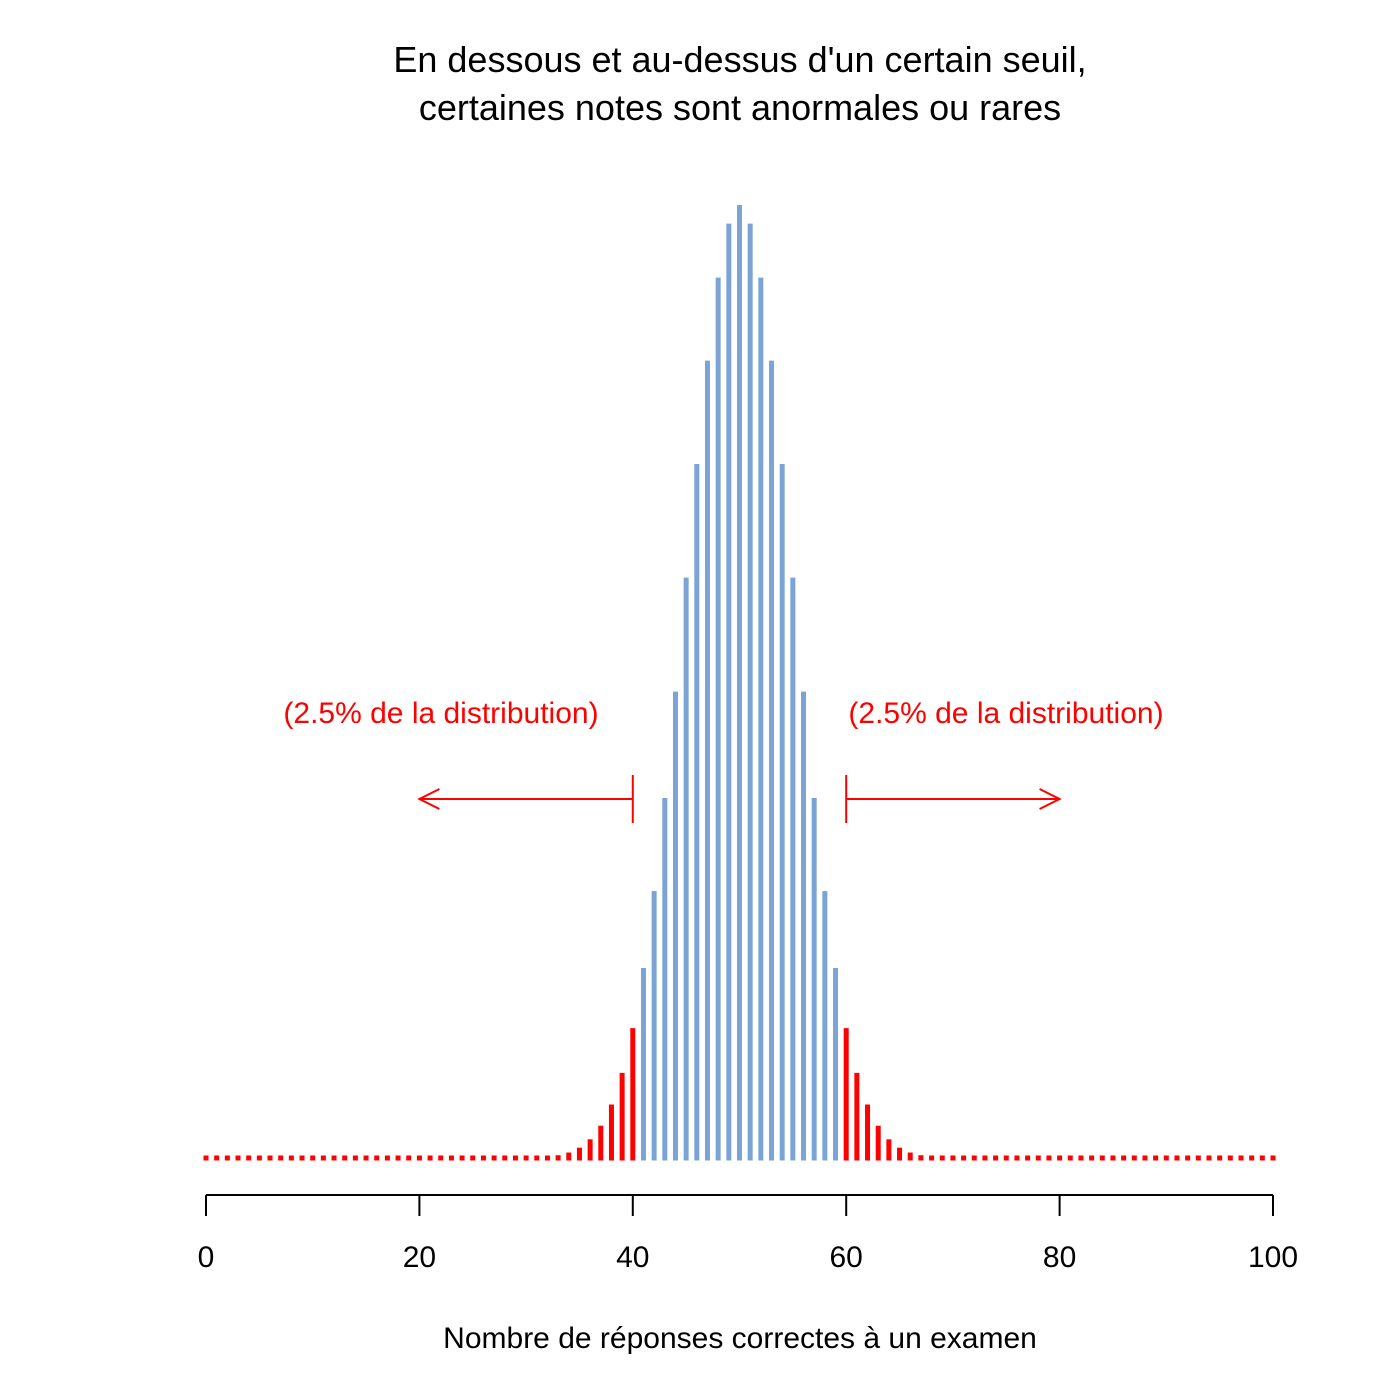 Image resolution: width=1400 pixels, height=1400 pixels. I want to click on arrow-head-right, so click(1050, 799).